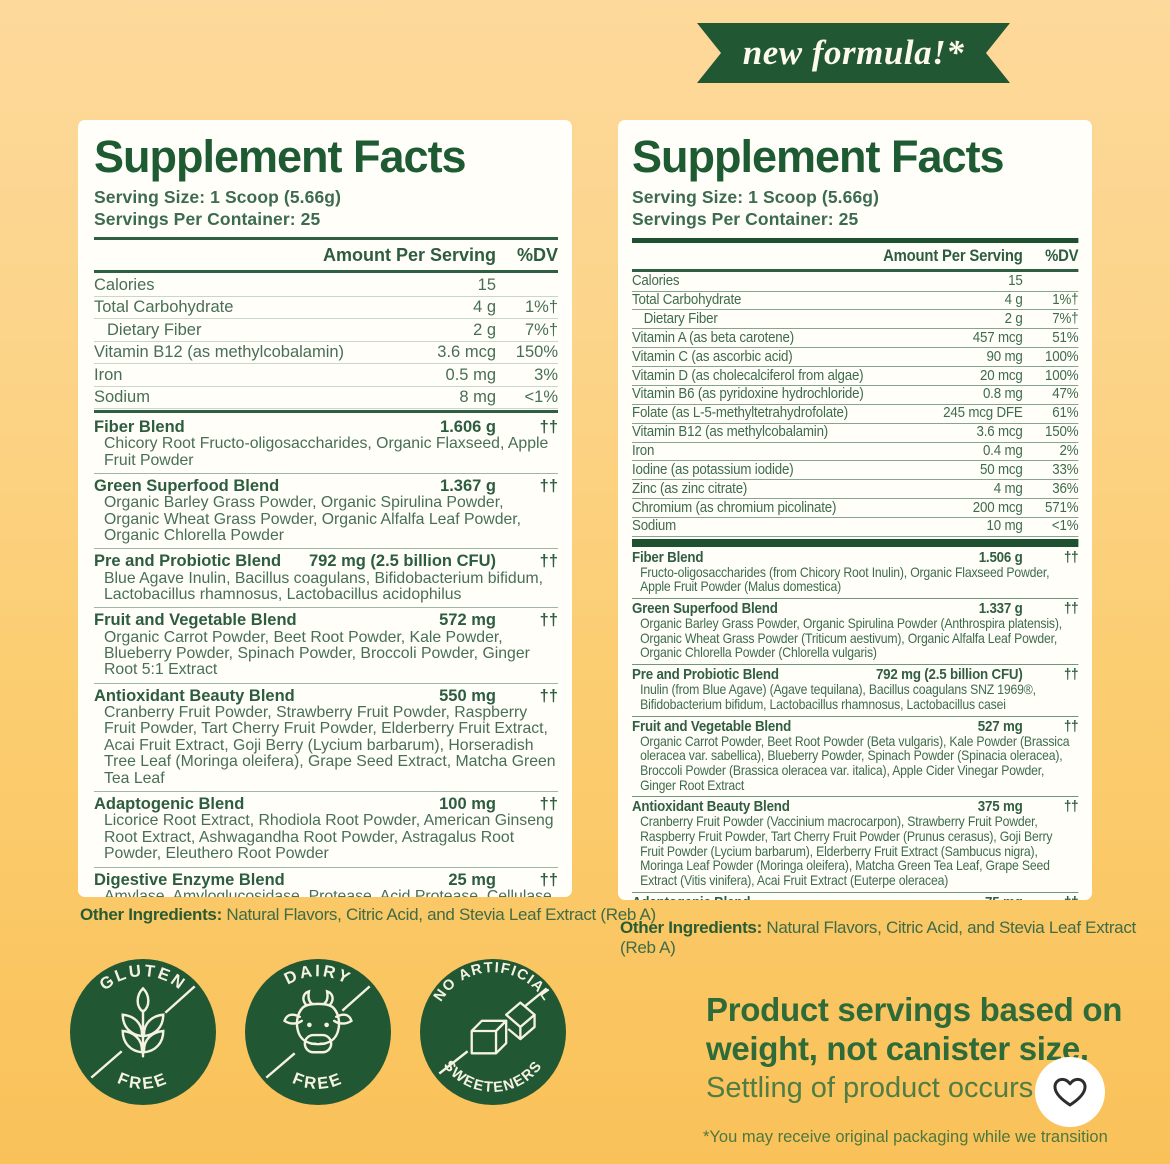  What do you see at coordinates (983, 413) in the screenshot?
I see `nutrient-amount: 245 mcg DFE` at bounding box center [983, 413].